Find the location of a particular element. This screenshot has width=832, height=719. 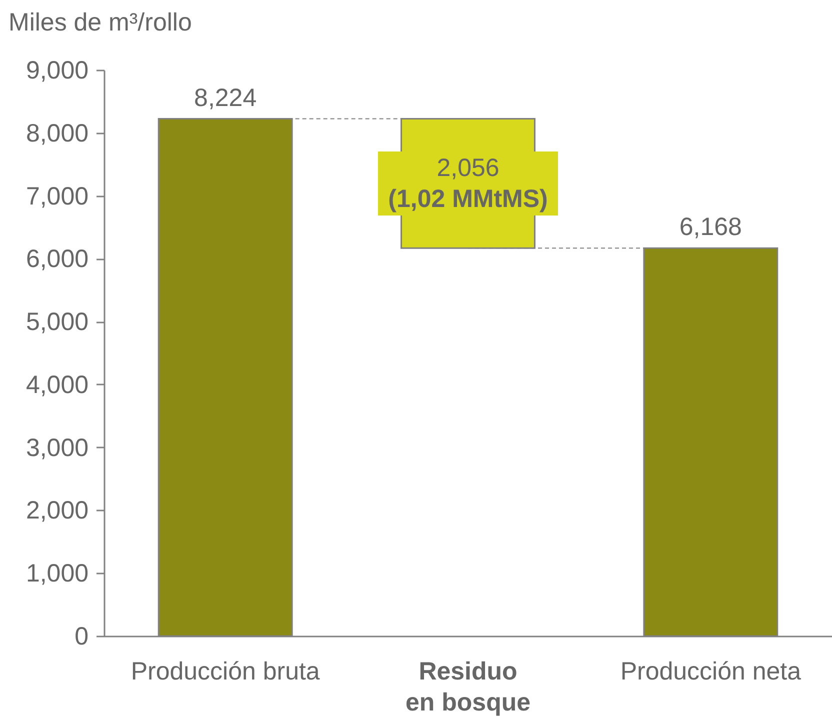

y-tick-label: 2,000 is located at coordinates (57, 510).